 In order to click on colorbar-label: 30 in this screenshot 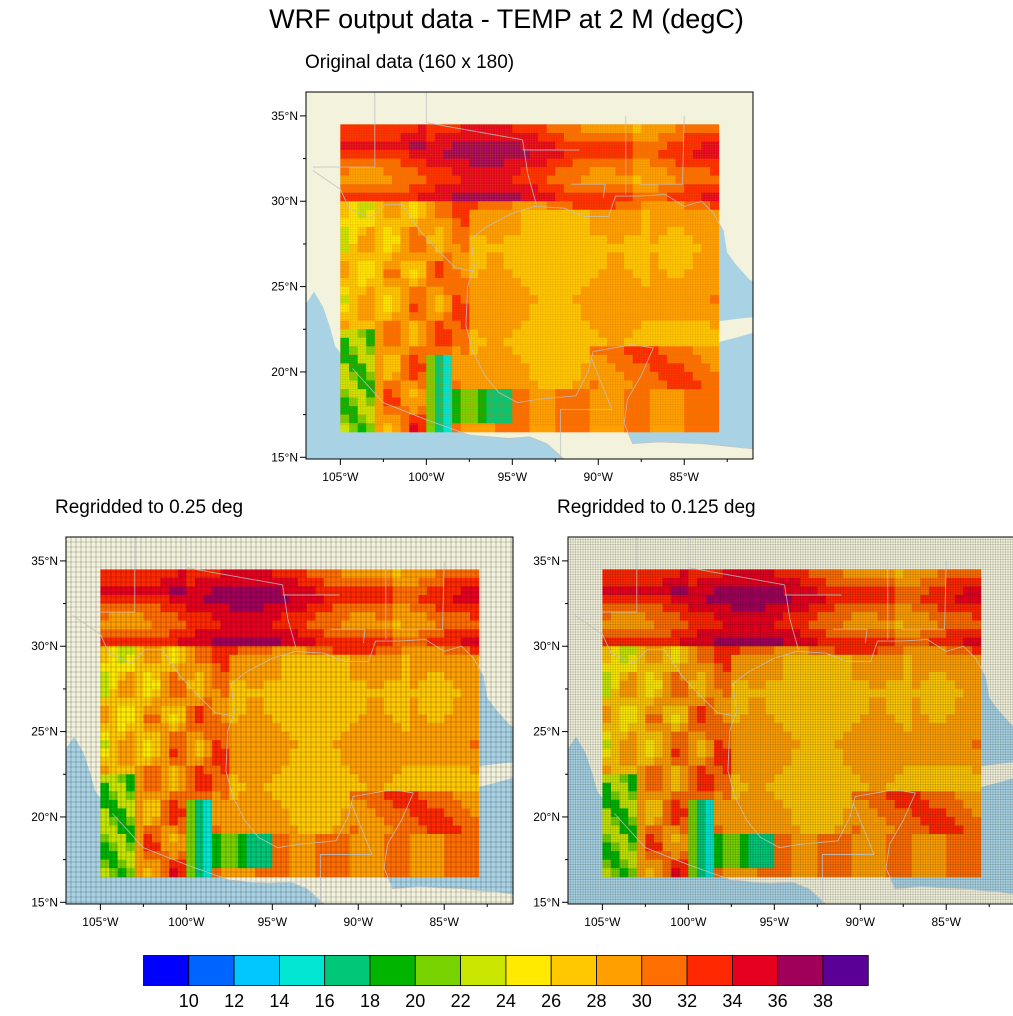, I will do `click(641, 1001)`.